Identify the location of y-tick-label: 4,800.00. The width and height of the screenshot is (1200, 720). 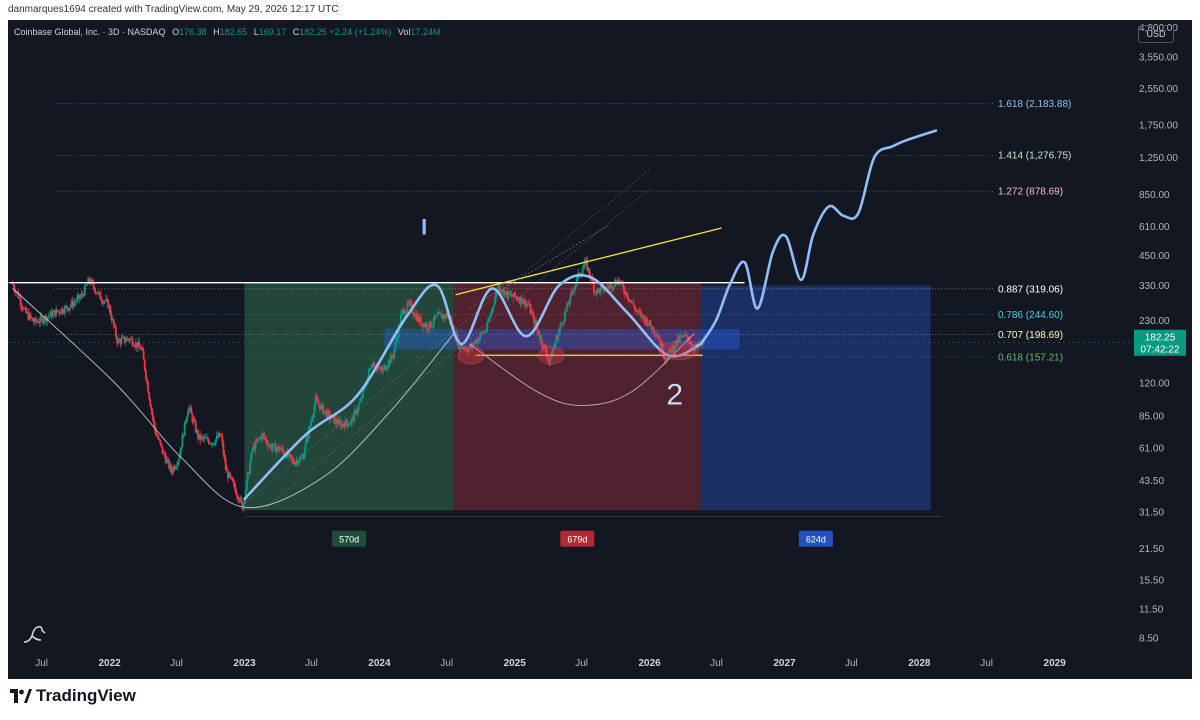
(1158, 28).